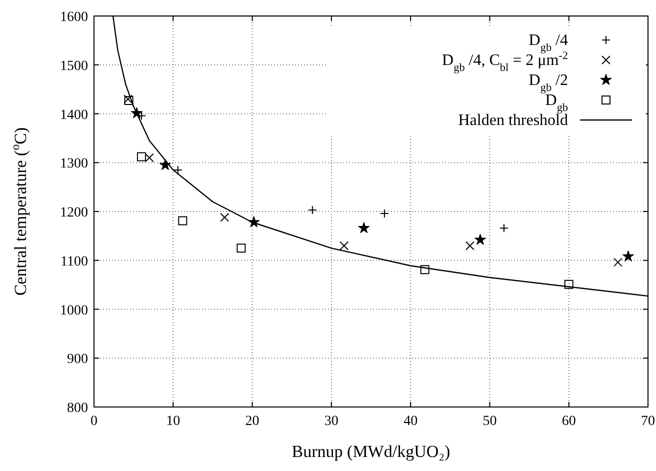 The width and height of the screenshot is (656, 471). What do you see at coordinates (74, 164) in the screenshot?
I see `y-tick-label: 1300` at bounding box center [74, 164].